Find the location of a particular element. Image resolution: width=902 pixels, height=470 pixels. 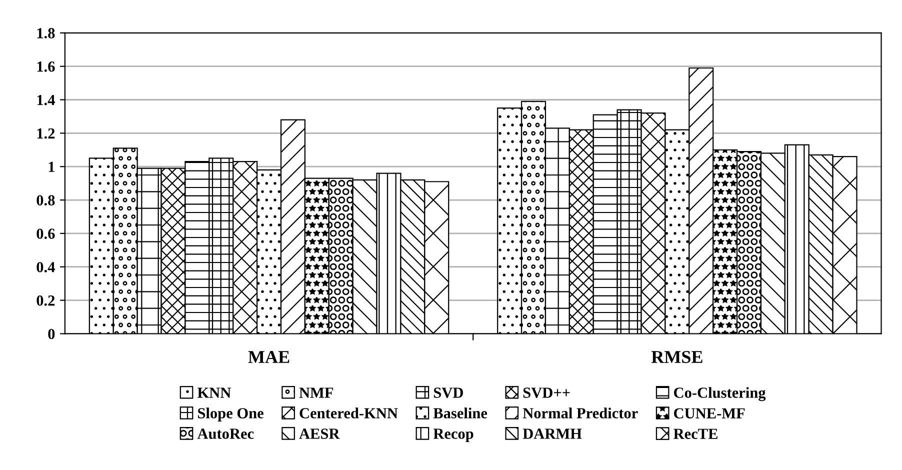

y-tick-label: 0.6 is located at coordinates (45, 233).